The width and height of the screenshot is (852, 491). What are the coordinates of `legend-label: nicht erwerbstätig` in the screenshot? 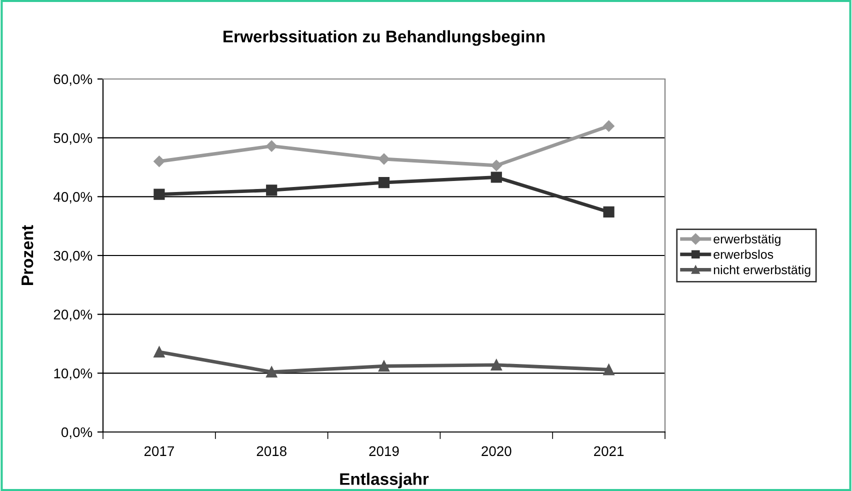 It's located at (762, 271).